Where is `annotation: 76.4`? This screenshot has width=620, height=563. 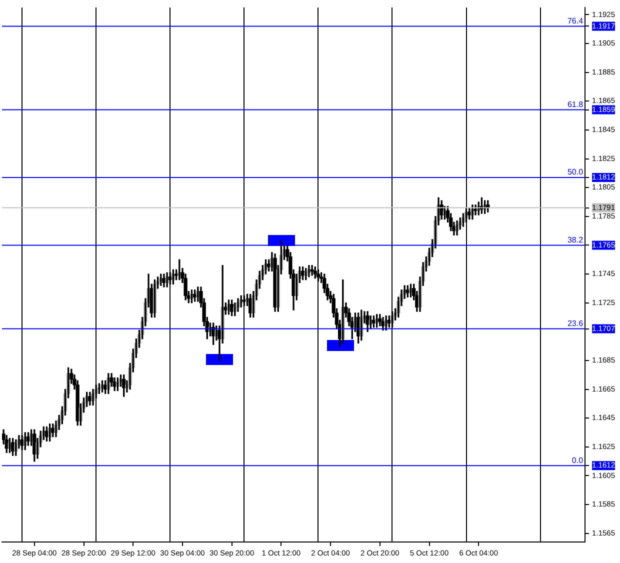 annotation: 76.4 is located at coordinates (575, 21).